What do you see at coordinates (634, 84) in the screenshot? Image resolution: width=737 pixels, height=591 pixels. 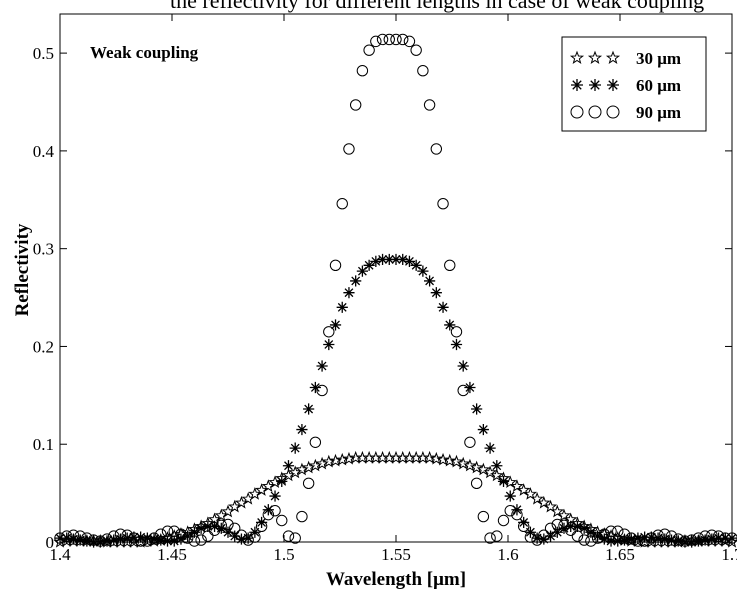 I see `legend-box` at bounding box center [634, 84].